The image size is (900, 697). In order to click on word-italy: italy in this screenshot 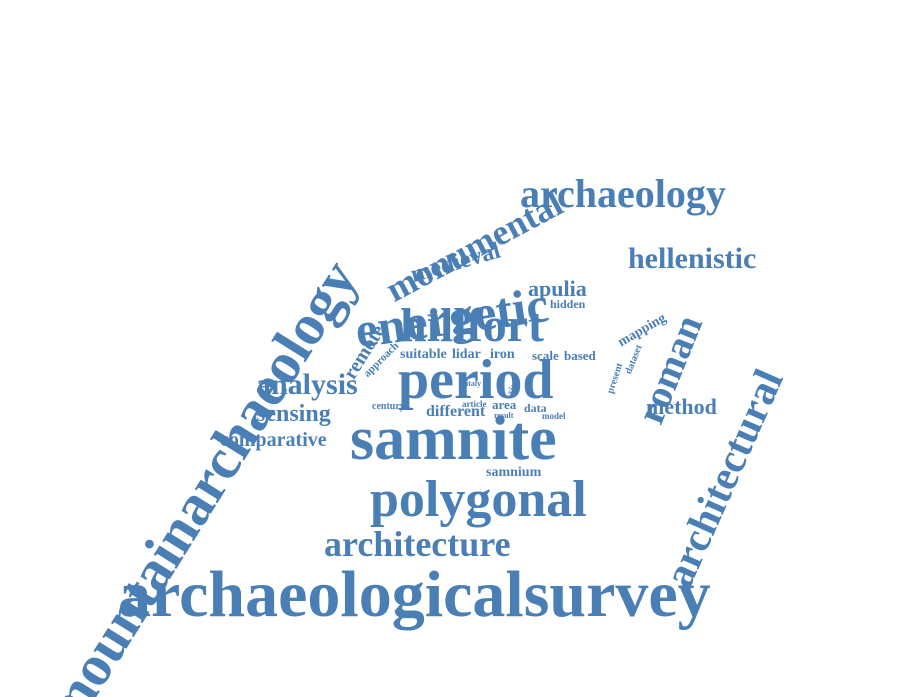, I will do `click(474, 383)`.